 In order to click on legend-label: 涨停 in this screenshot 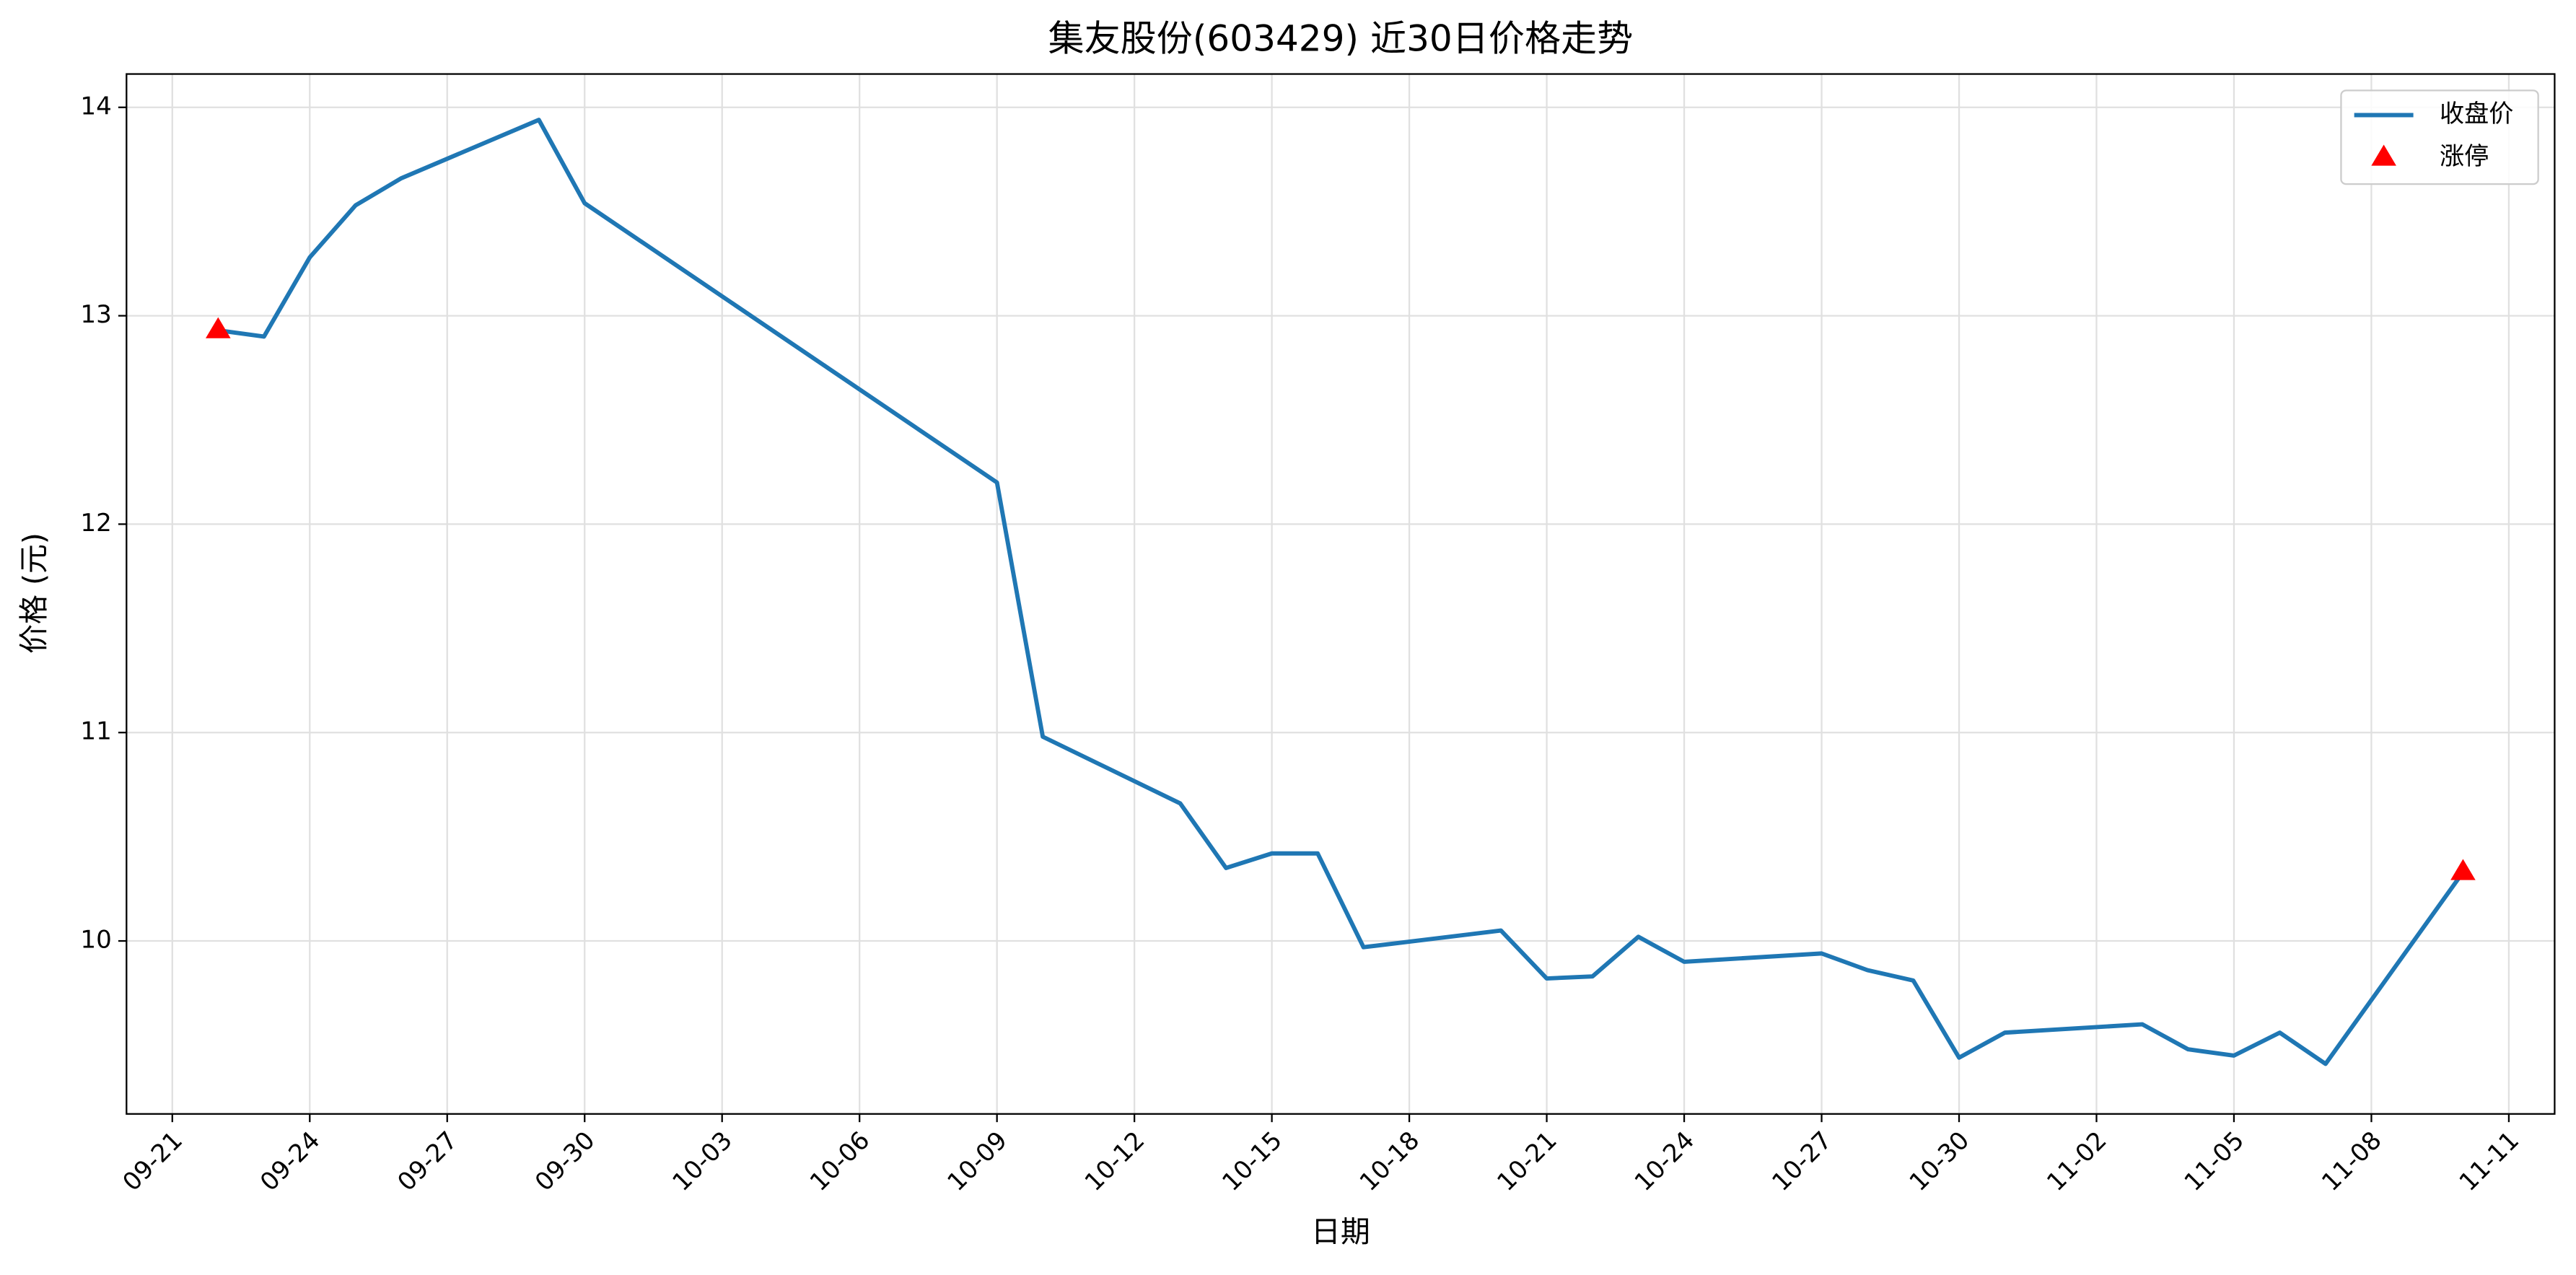, I will do `click(2464, 157)`.